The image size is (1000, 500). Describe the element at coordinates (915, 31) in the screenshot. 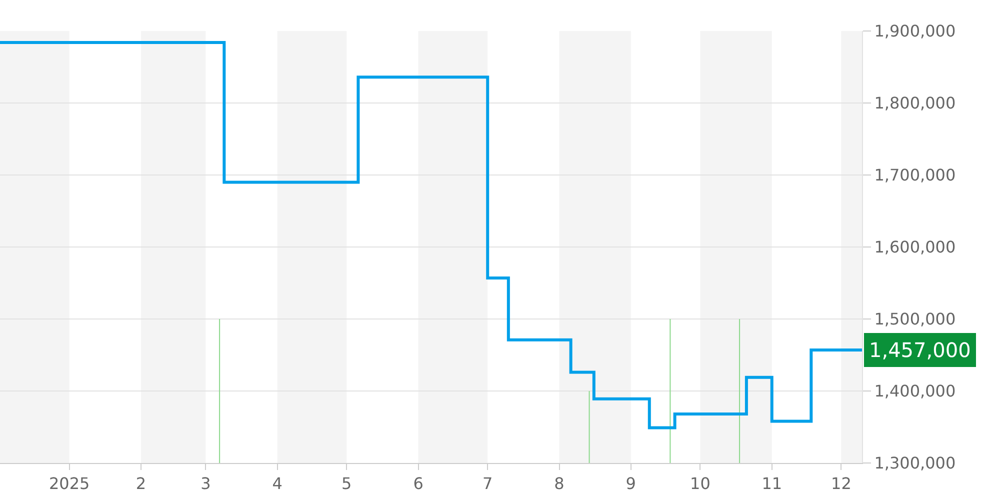

I see `y-tick-label: 1,900,000` at that location.